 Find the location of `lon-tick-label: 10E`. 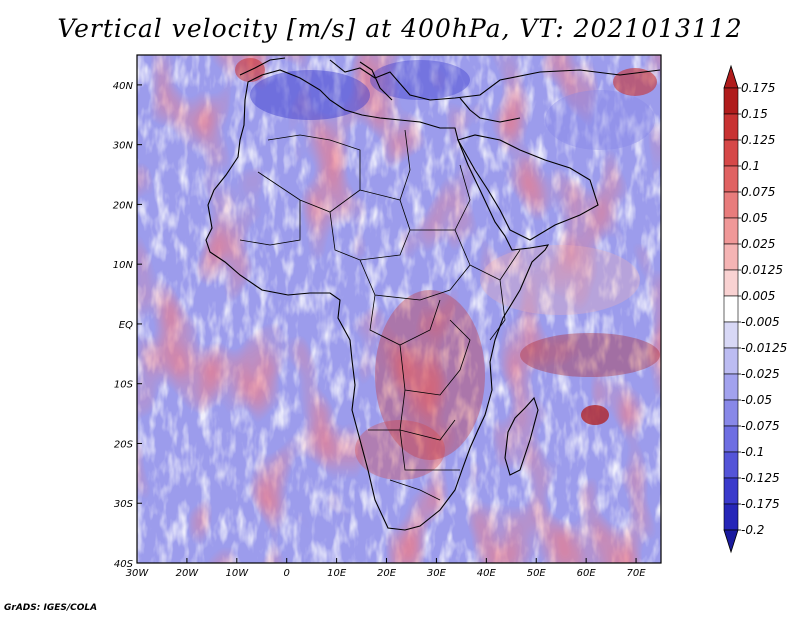

lon-tick-label: 10E is located at coordinates (337, 573).